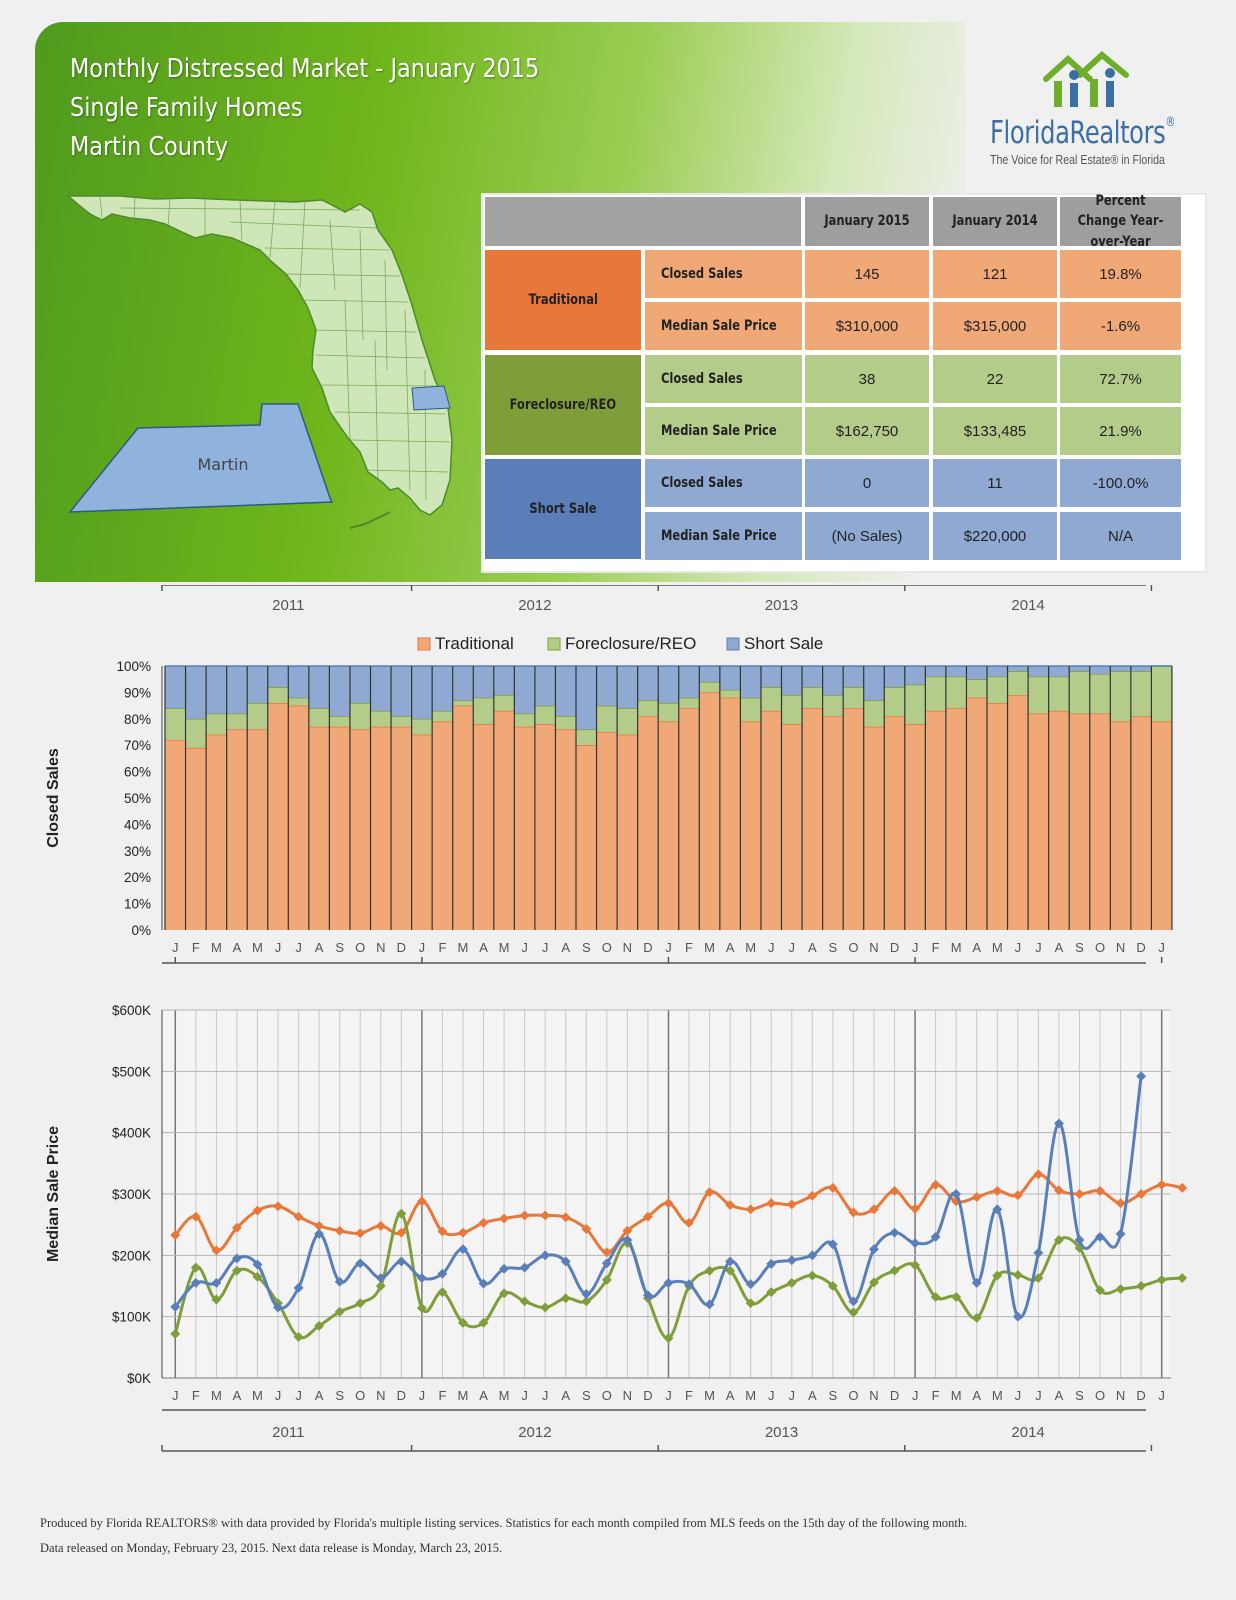  What do you see at coordinates (1086, 79) in the screenshot?
I see `houses-people-icon` at bounding box center [1086, 79].